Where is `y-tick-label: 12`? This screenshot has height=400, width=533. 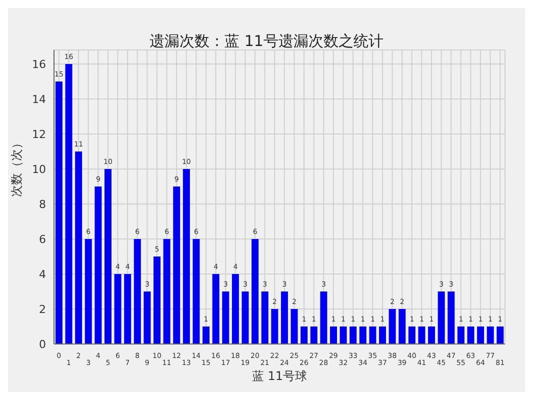
y-tick-label: 12 is located at coordinates (39, 134).